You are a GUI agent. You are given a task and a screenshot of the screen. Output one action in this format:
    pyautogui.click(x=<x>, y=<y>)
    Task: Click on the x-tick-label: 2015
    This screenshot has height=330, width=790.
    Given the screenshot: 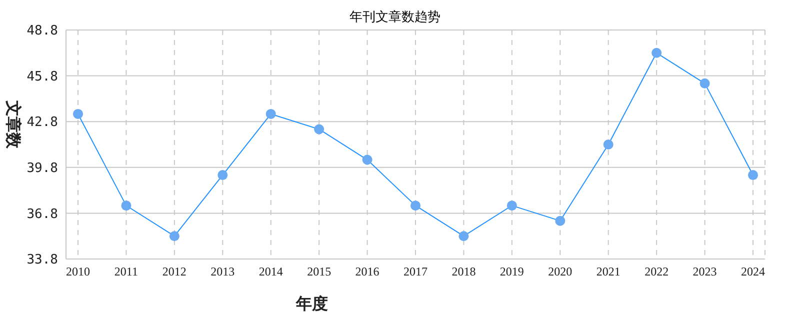 What is the action you would take?
    pyautogui.click(x=319, y=271)
    